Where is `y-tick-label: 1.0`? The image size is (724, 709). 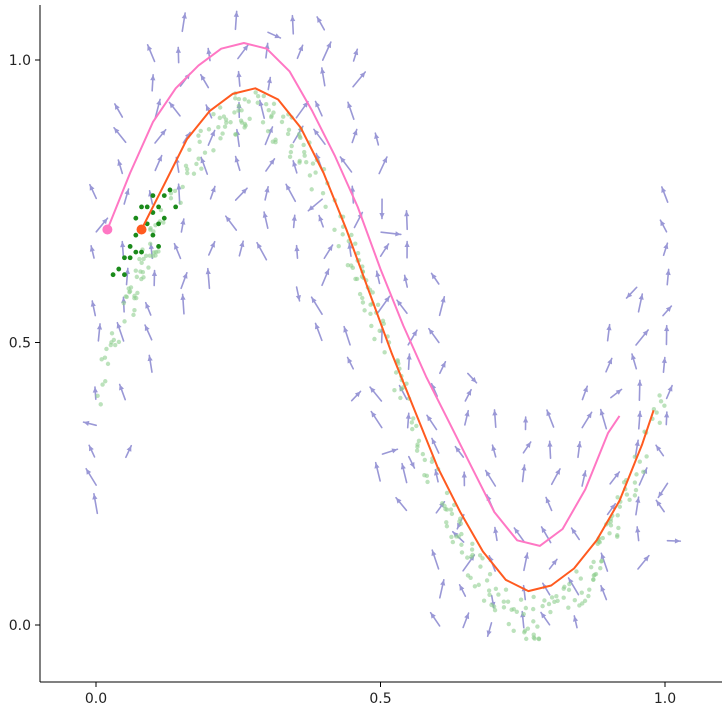
y-tick-label: 1.0 is located at coordinates (20, 61).